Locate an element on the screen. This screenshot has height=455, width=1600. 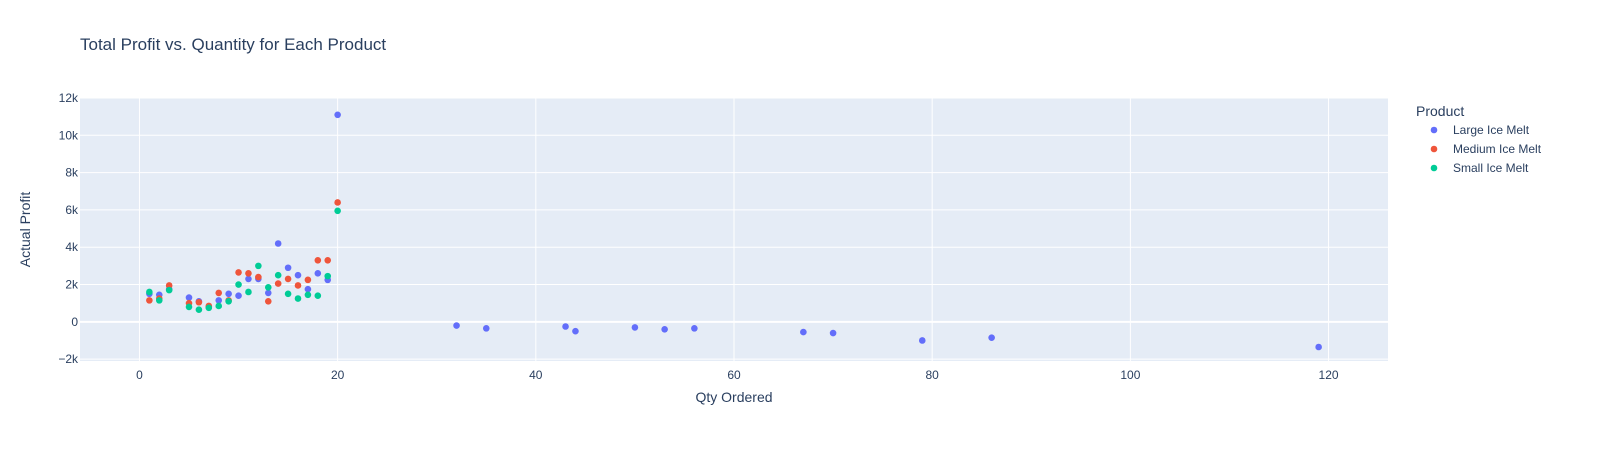
x-tick-label: 60 is located at coordinates (734, 375).